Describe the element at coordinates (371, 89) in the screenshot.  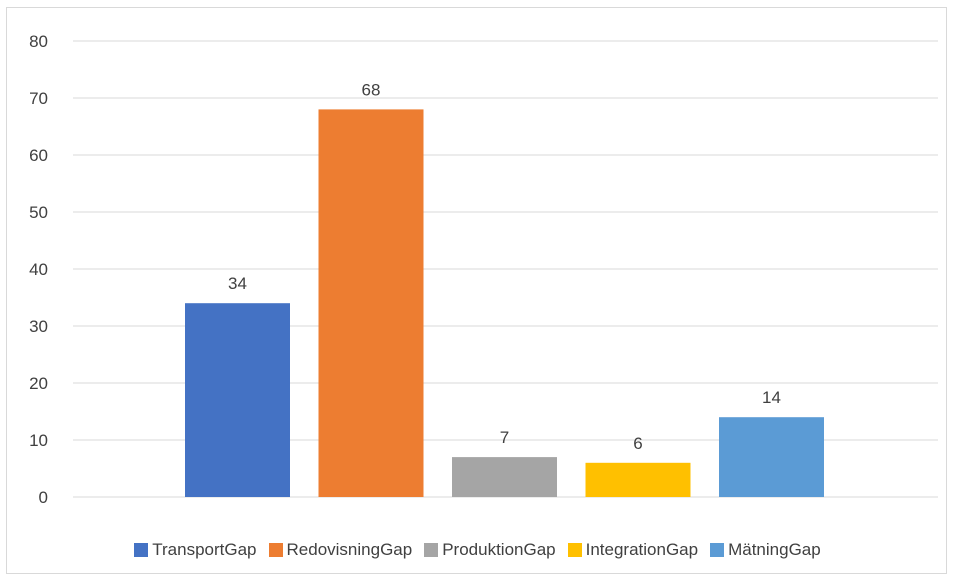
I see `data-label: 68` at that location.